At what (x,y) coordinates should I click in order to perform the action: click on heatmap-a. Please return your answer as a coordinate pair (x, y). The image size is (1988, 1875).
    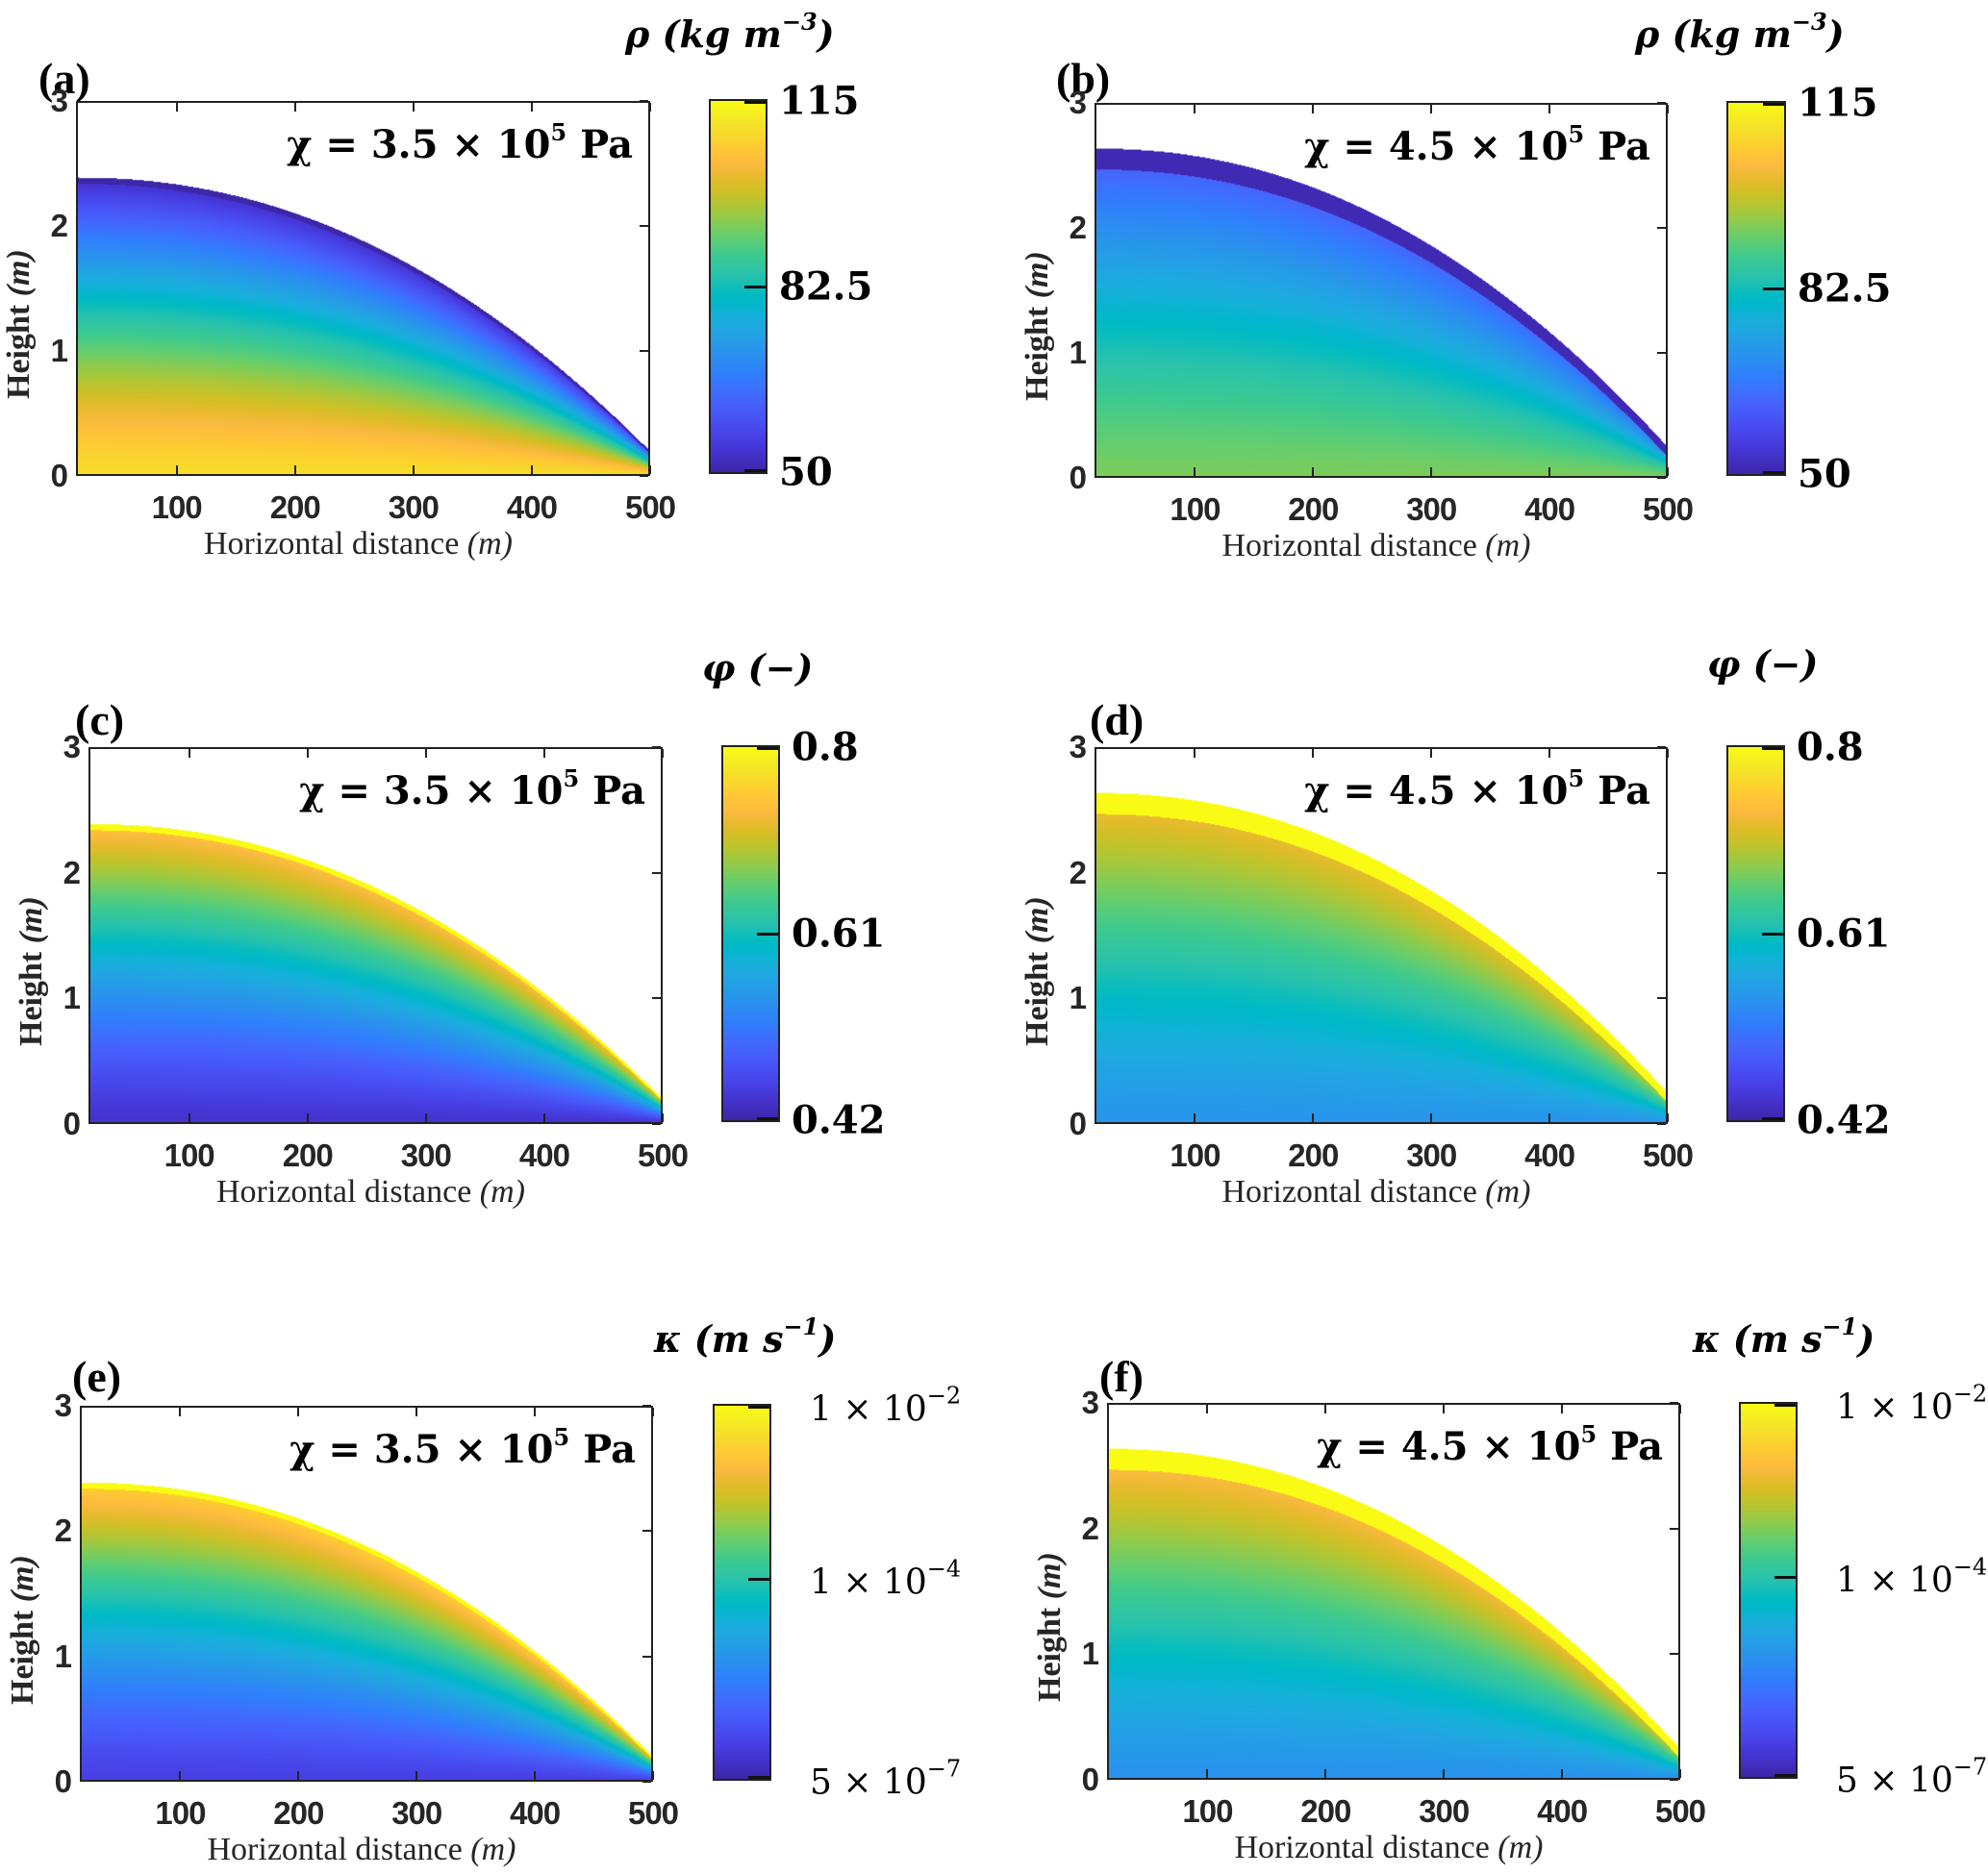
    Looking at the image, I should click on (363, 288).